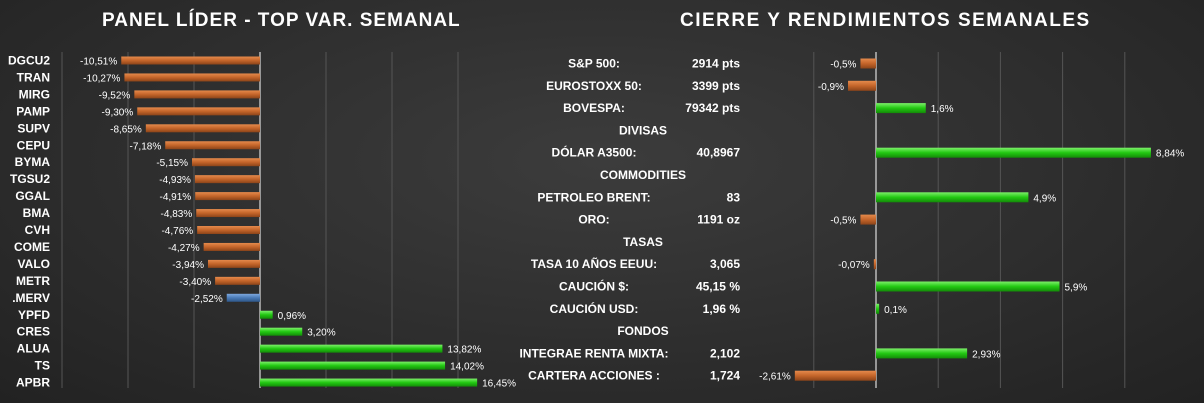 Image resolution: width=1204 pixels, height=403 pixels. I want to click on tick-label: COME, so click(32, 247).